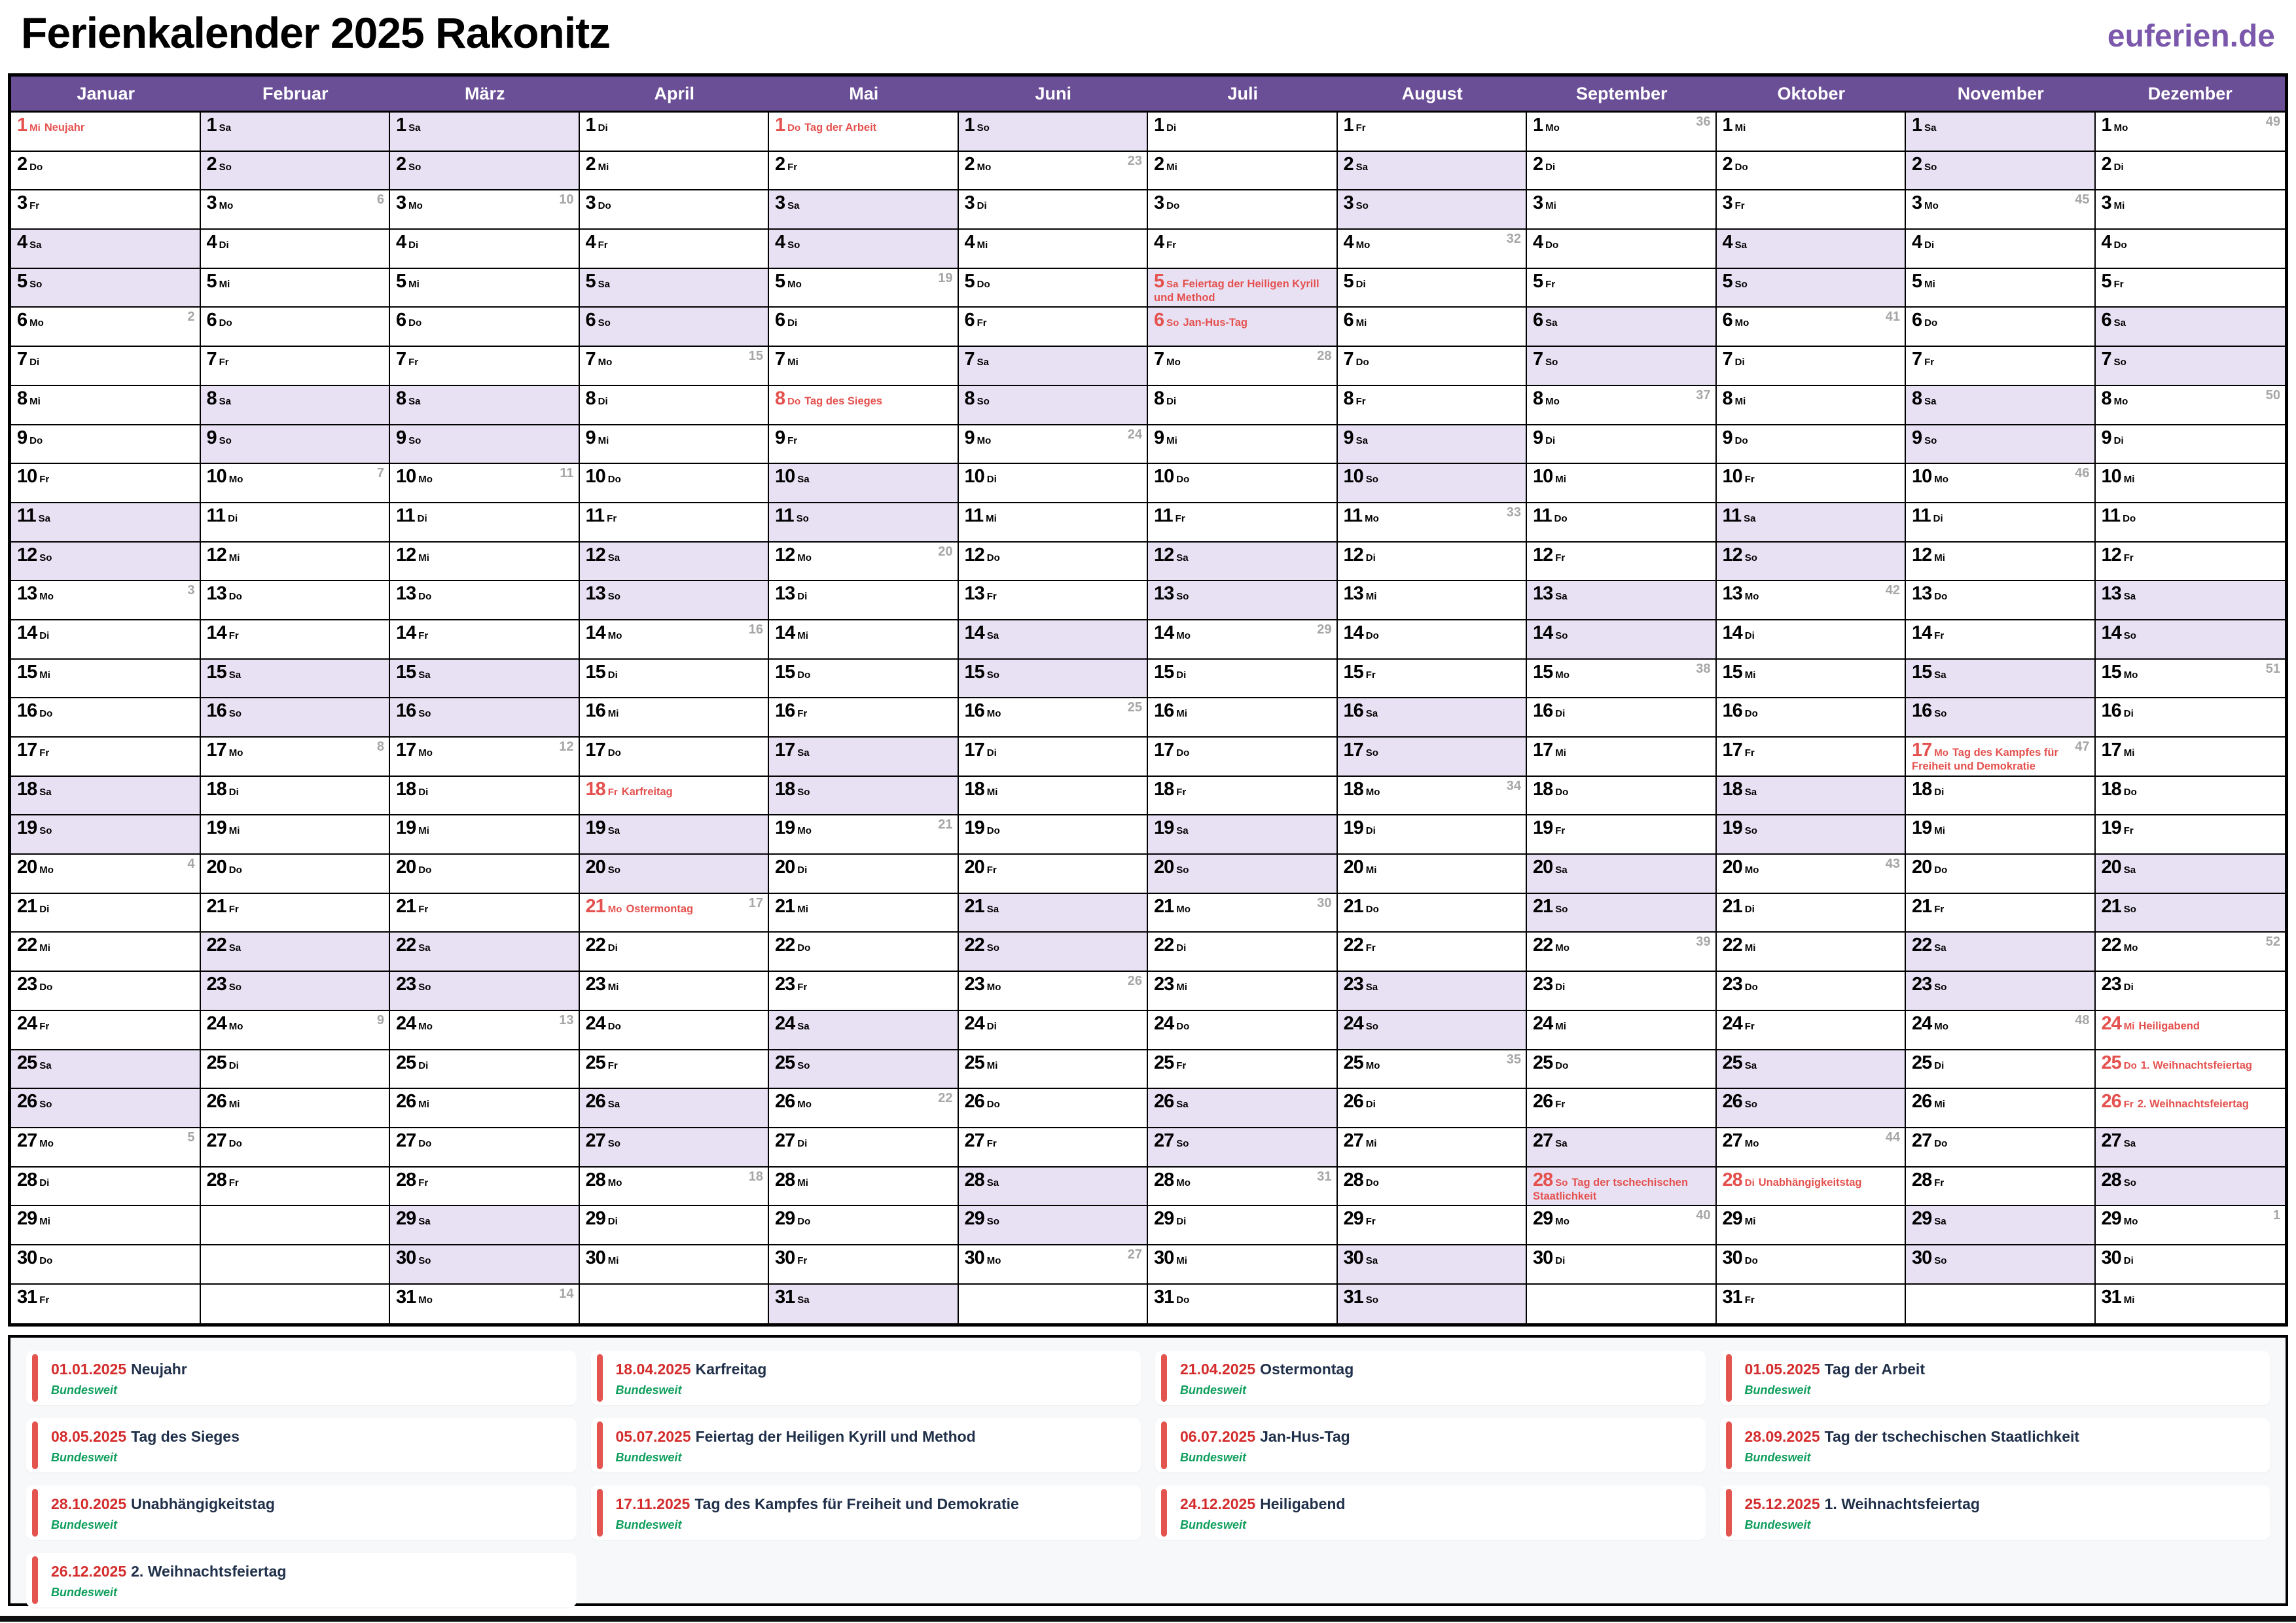 Image resolution: width=2296 pixels, height=1623 pixels. I want to click on brand-link: euferien.de, so click(2191, 36).